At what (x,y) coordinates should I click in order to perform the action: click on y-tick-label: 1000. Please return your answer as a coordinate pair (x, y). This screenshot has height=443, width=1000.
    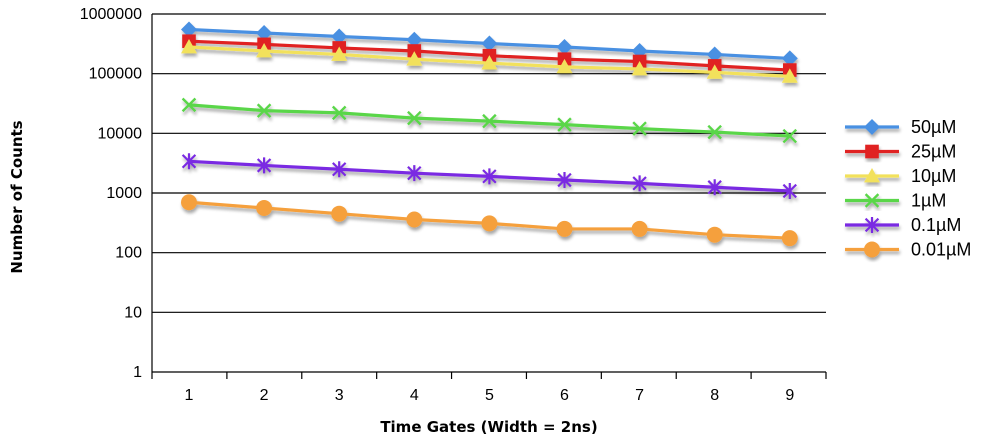
    Looking at the image, I should click on (124, 193).